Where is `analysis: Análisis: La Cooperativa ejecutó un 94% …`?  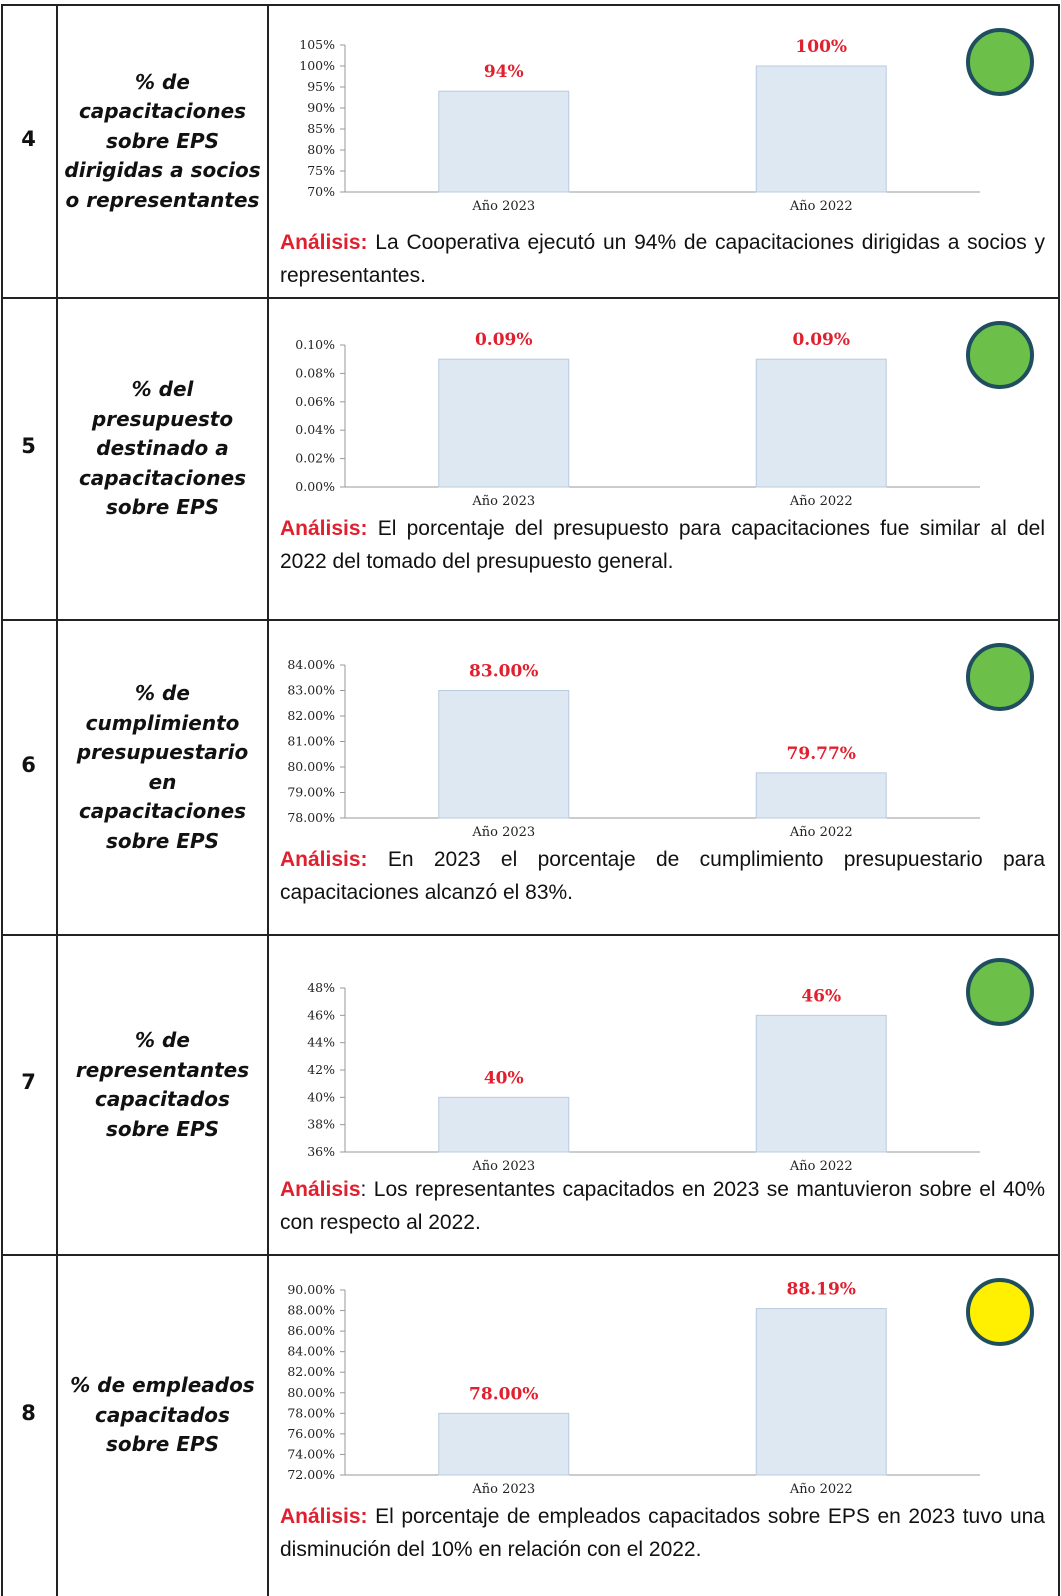 analysis: Análisis: La Cooperativa ejecutó un 94% … is located at coordinates (662, 259).